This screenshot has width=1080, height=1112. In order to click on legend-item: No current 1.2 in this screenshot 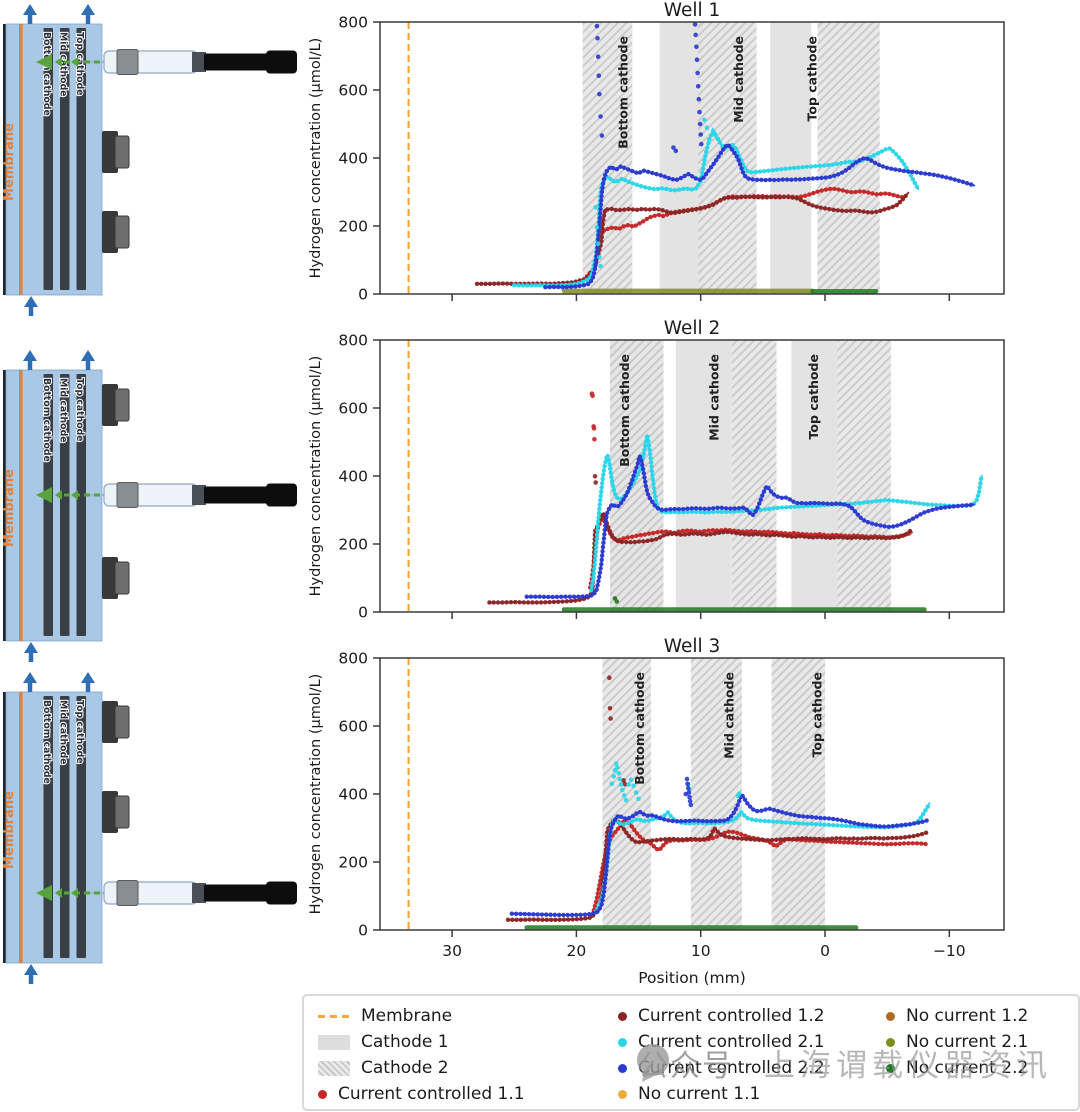, I will do `click(982, 1016)`.